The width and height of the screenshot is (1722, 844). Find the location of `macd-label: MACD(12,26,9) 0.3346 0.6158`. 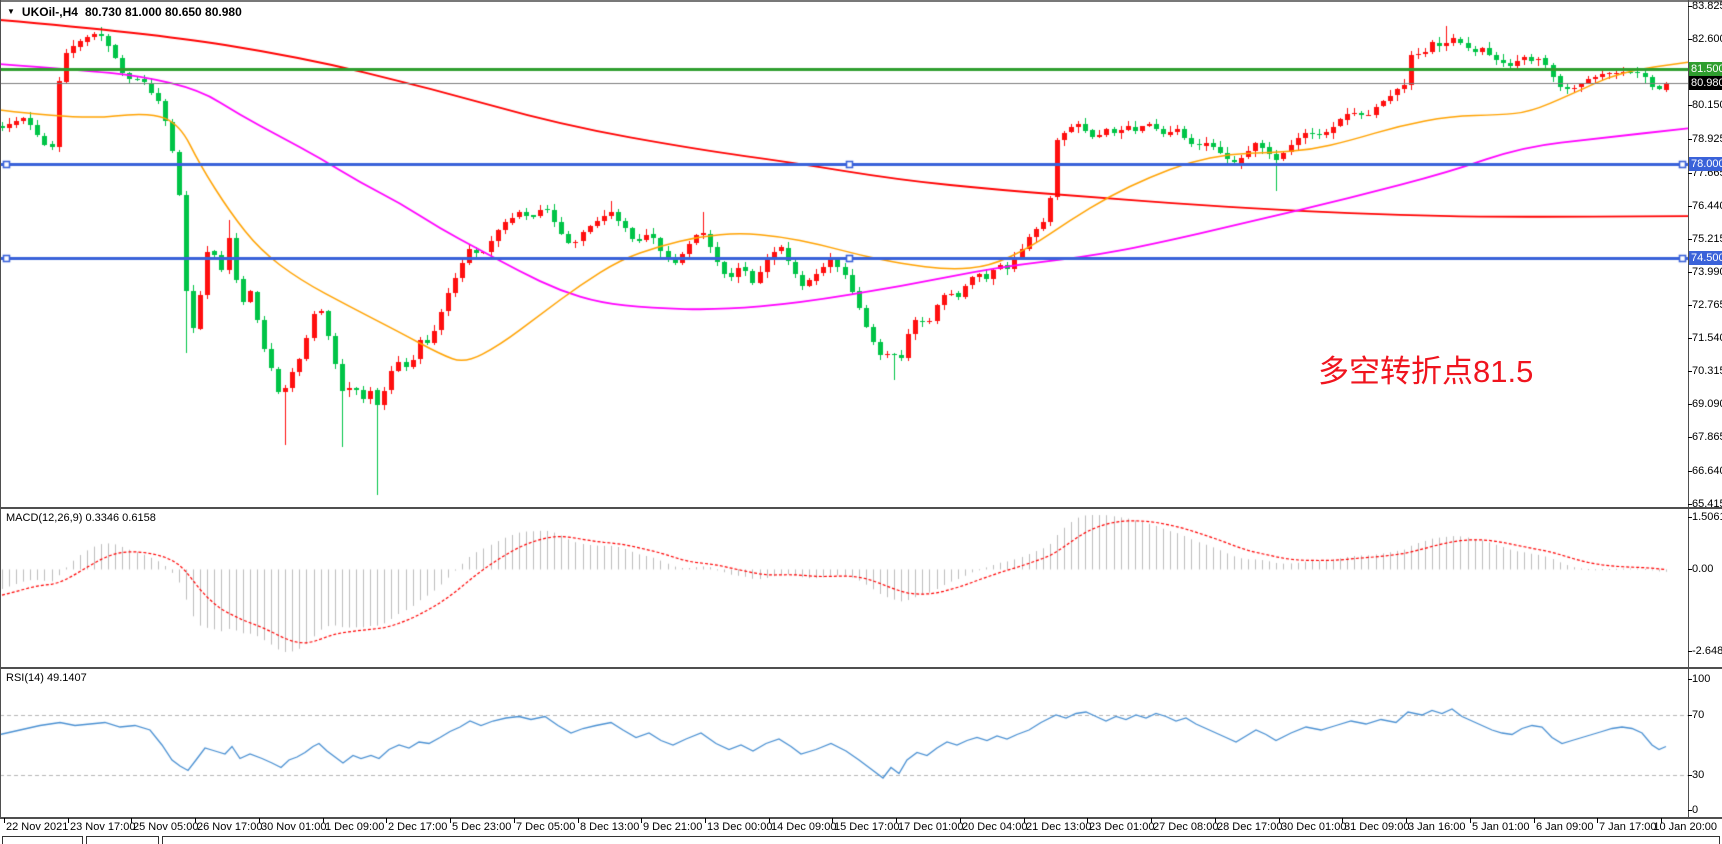

macd-label: MACD(12,26,9) 0.3346 0.6158 is located at coordinates (81, 518).